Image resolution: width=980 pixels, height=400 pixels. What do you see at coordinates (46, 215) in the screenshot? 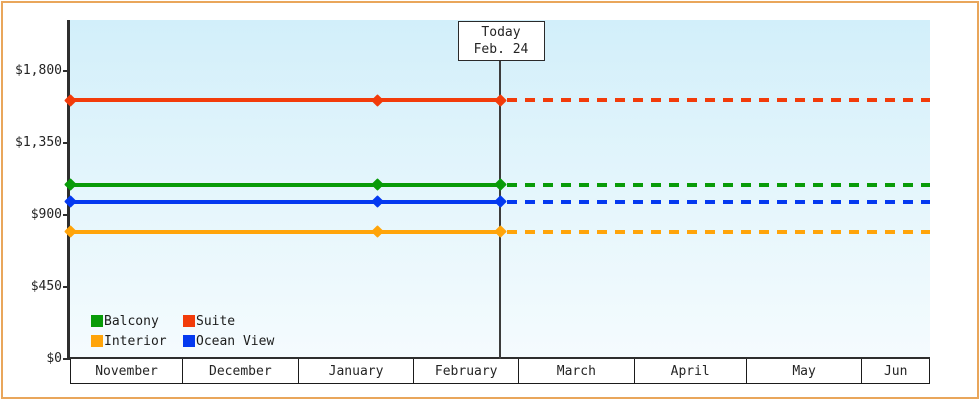
I see `y-axis-label: $900` at bounding box center [46, 215].